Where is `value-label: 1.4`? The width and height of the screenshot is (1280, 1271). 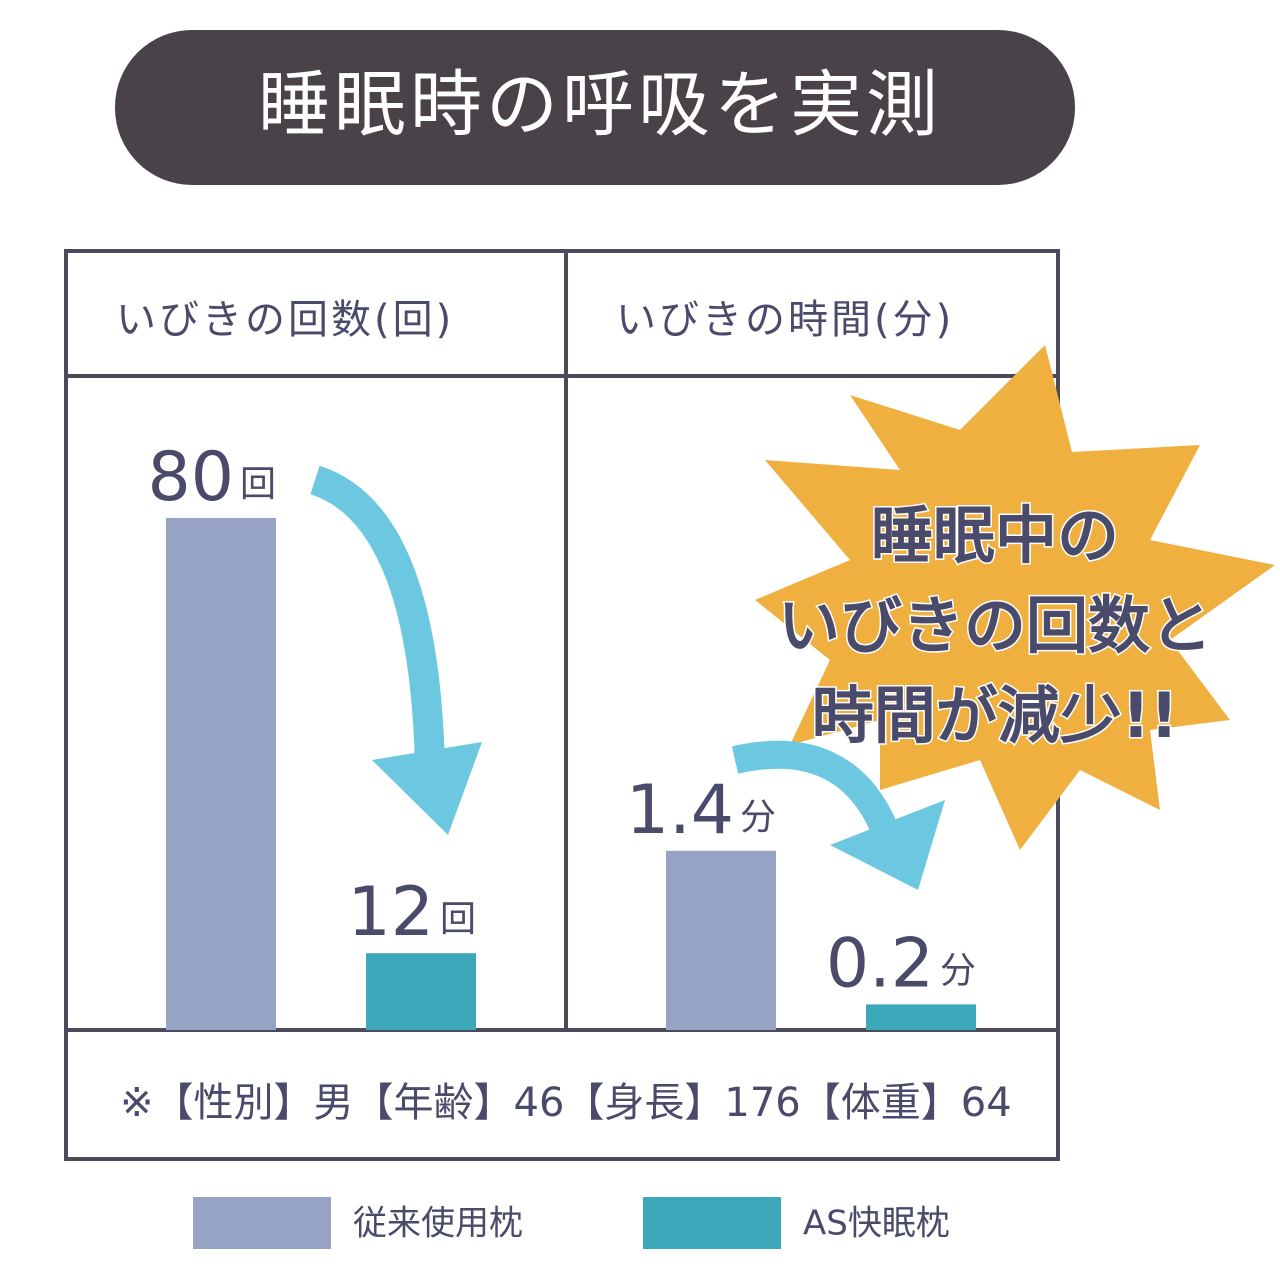 value-label: 1.4 is located at coordinates (680, 810).